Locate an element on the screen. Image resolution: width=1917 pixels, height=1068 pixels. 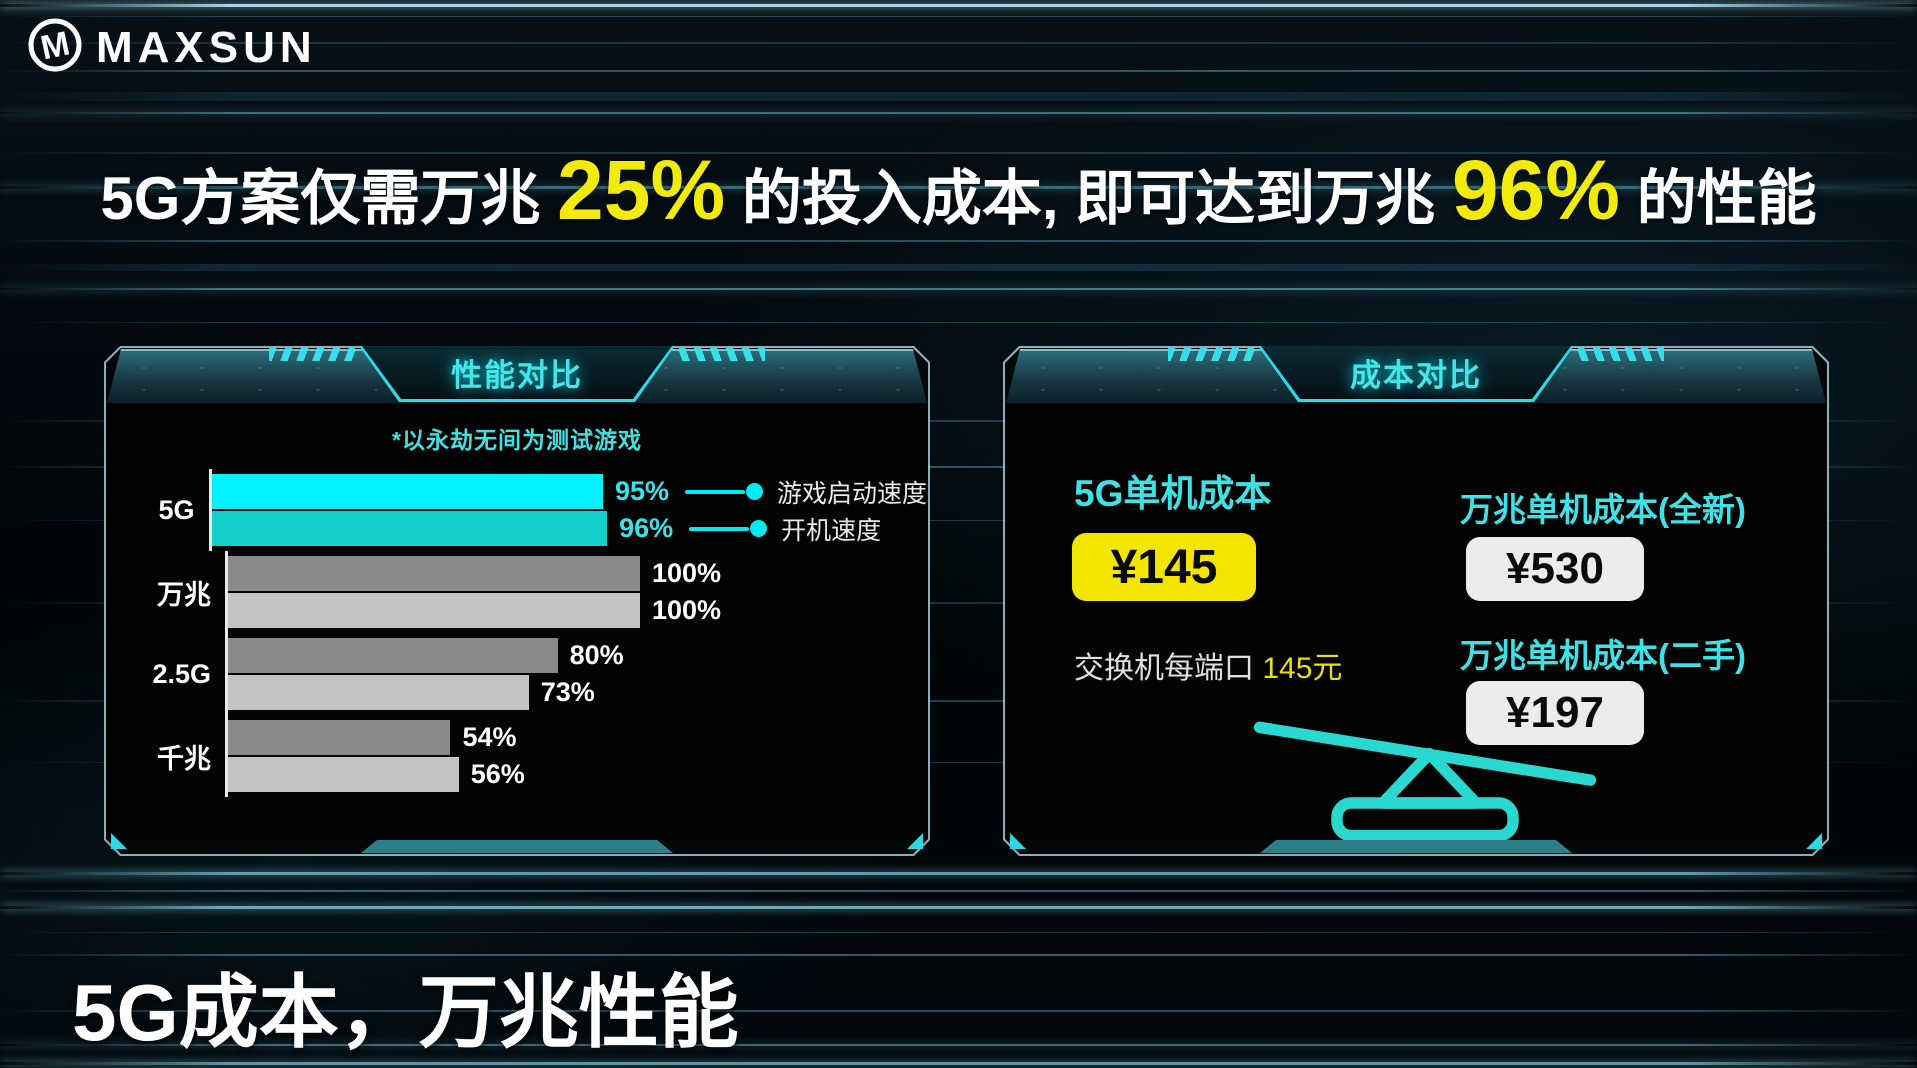
headline-text: 5G方案仅需万兆 is located at coordinates (329, 198).